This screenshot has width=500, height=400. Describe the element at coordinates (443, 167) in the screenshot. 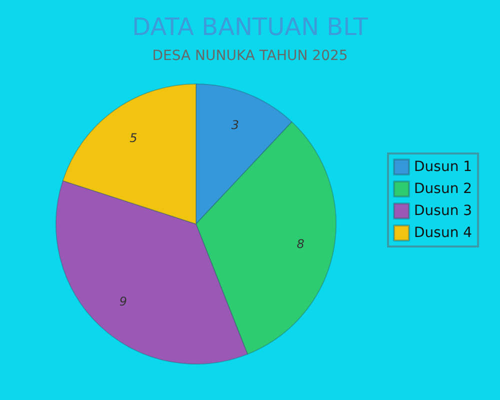

I see `legend-label: Dusun 1` at that location.